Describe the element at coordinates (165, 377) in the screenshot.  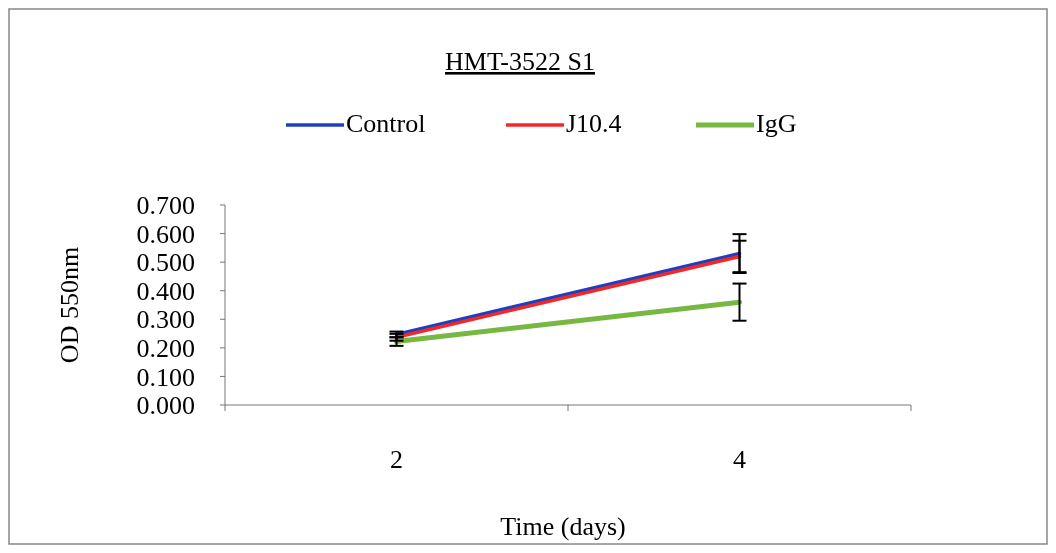
I see `y-tick-label: 0.100` at that location.